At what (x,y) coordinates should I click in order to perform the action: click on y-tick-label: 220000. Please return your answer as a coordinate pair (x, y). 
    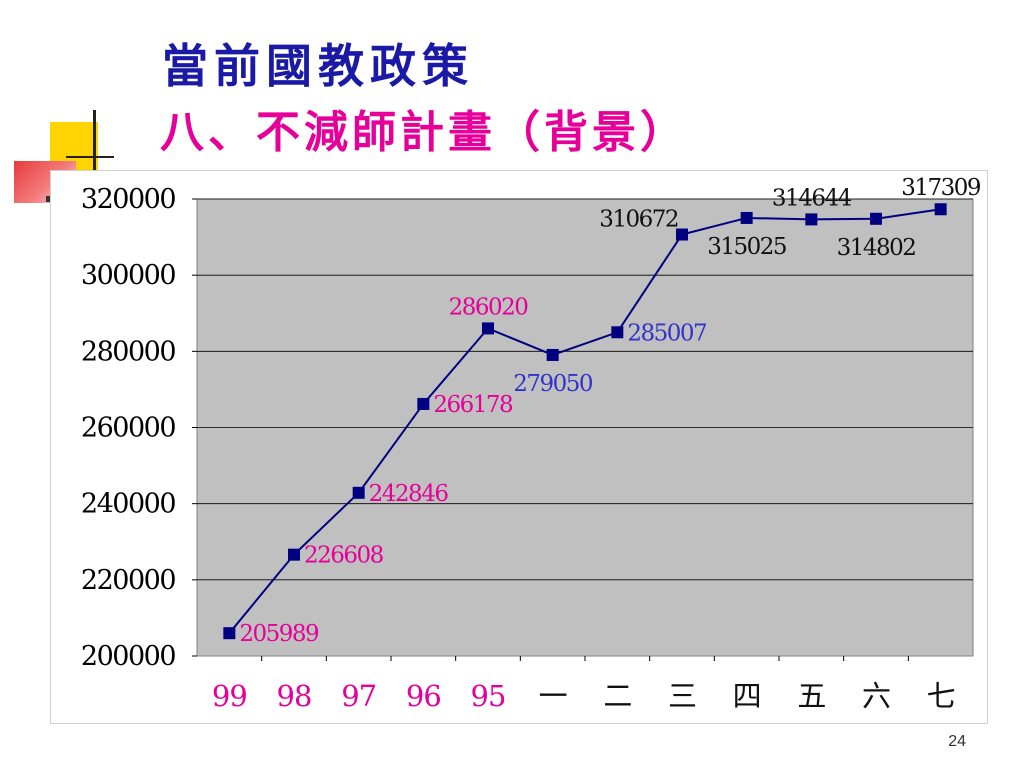
    Looking at the image, I should click on (128, 580).